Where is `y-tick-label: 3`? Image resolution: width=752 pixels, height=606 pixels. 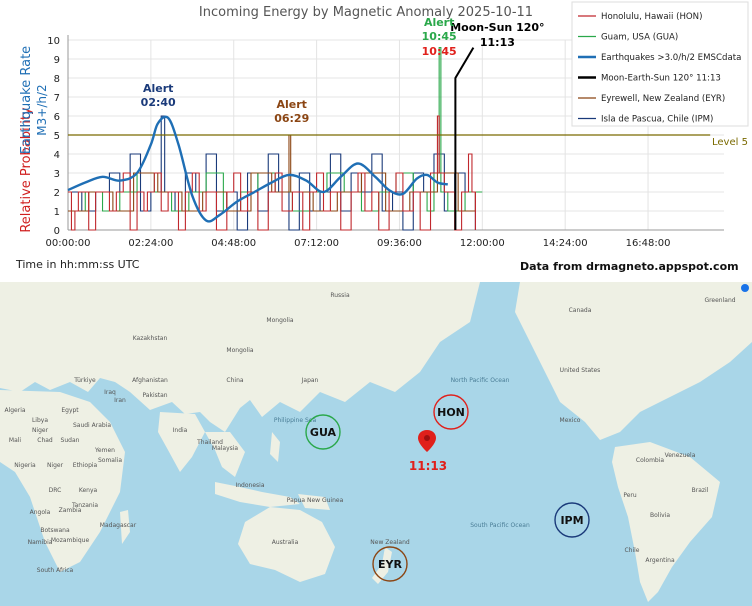
y-tick-label: 3 is located at coordinates (57, 174).